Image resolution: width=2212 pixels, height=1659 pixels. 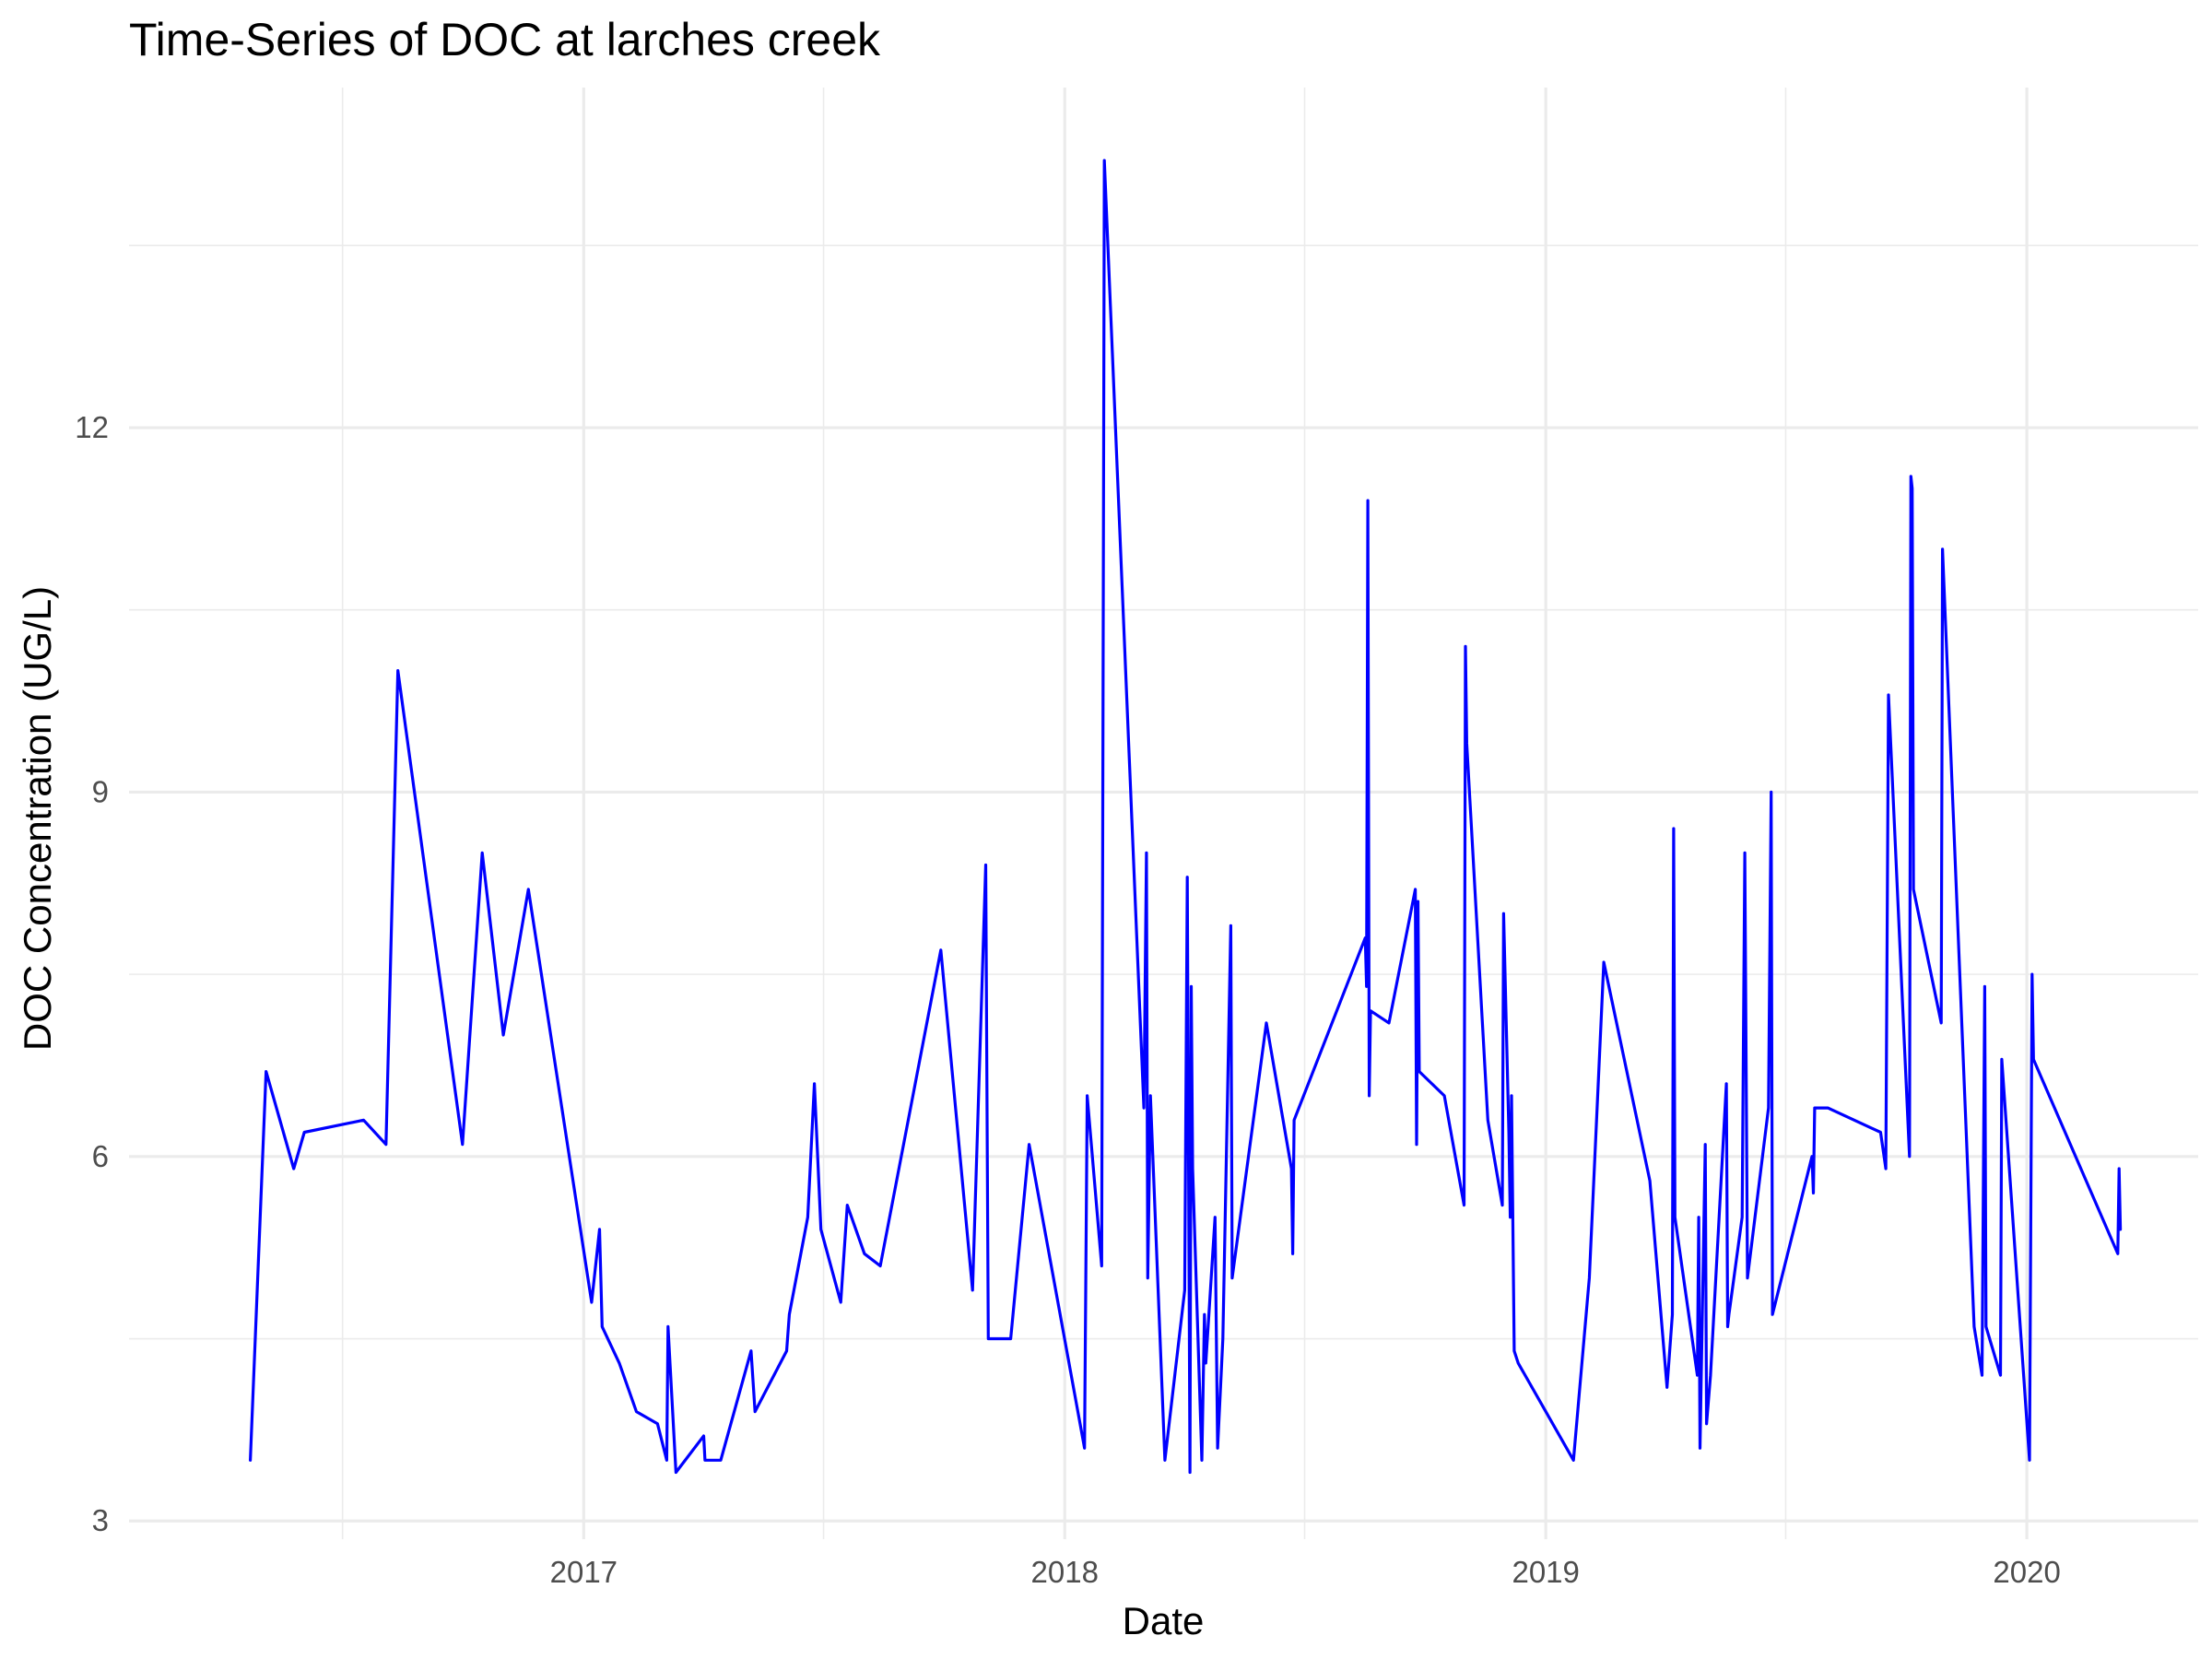 What do you see at coordinates (505, 39) in the screenshot?
I see `chart-title: Time-Series of DOC at larches creek` at bounding box center [505, 39].